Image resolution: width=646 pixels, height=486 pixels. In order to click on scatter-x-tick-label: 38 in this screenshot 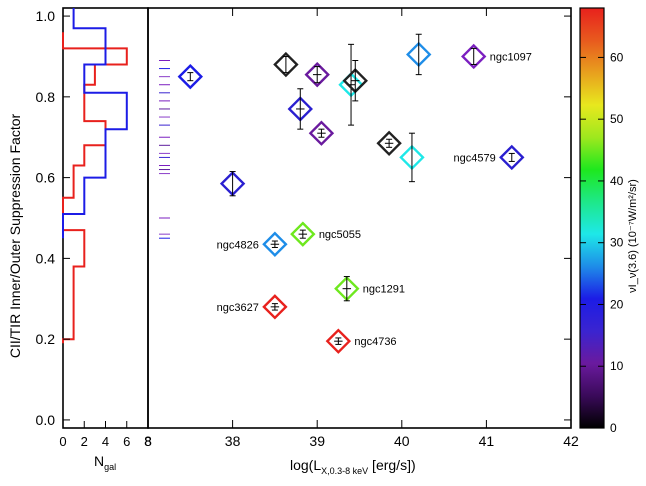, I will do `click(233, 441)`.